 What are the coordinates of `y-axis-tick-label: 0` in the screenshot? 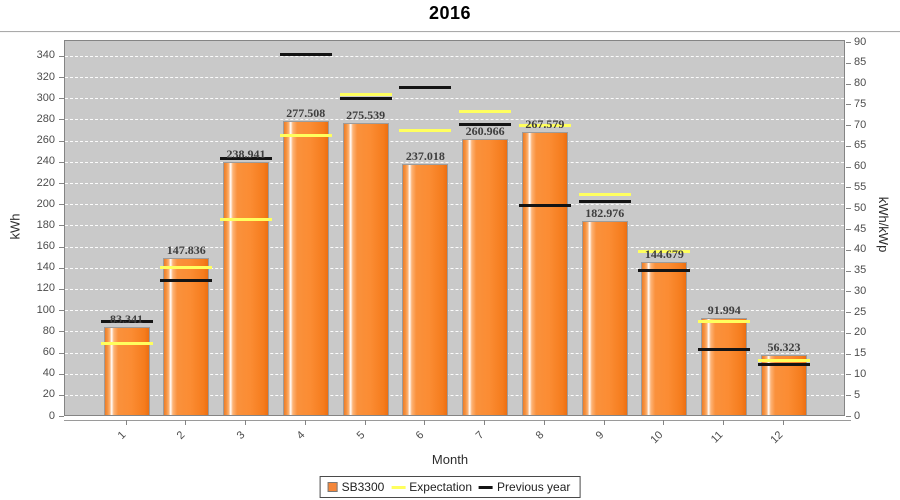 It's located at (51, 415).